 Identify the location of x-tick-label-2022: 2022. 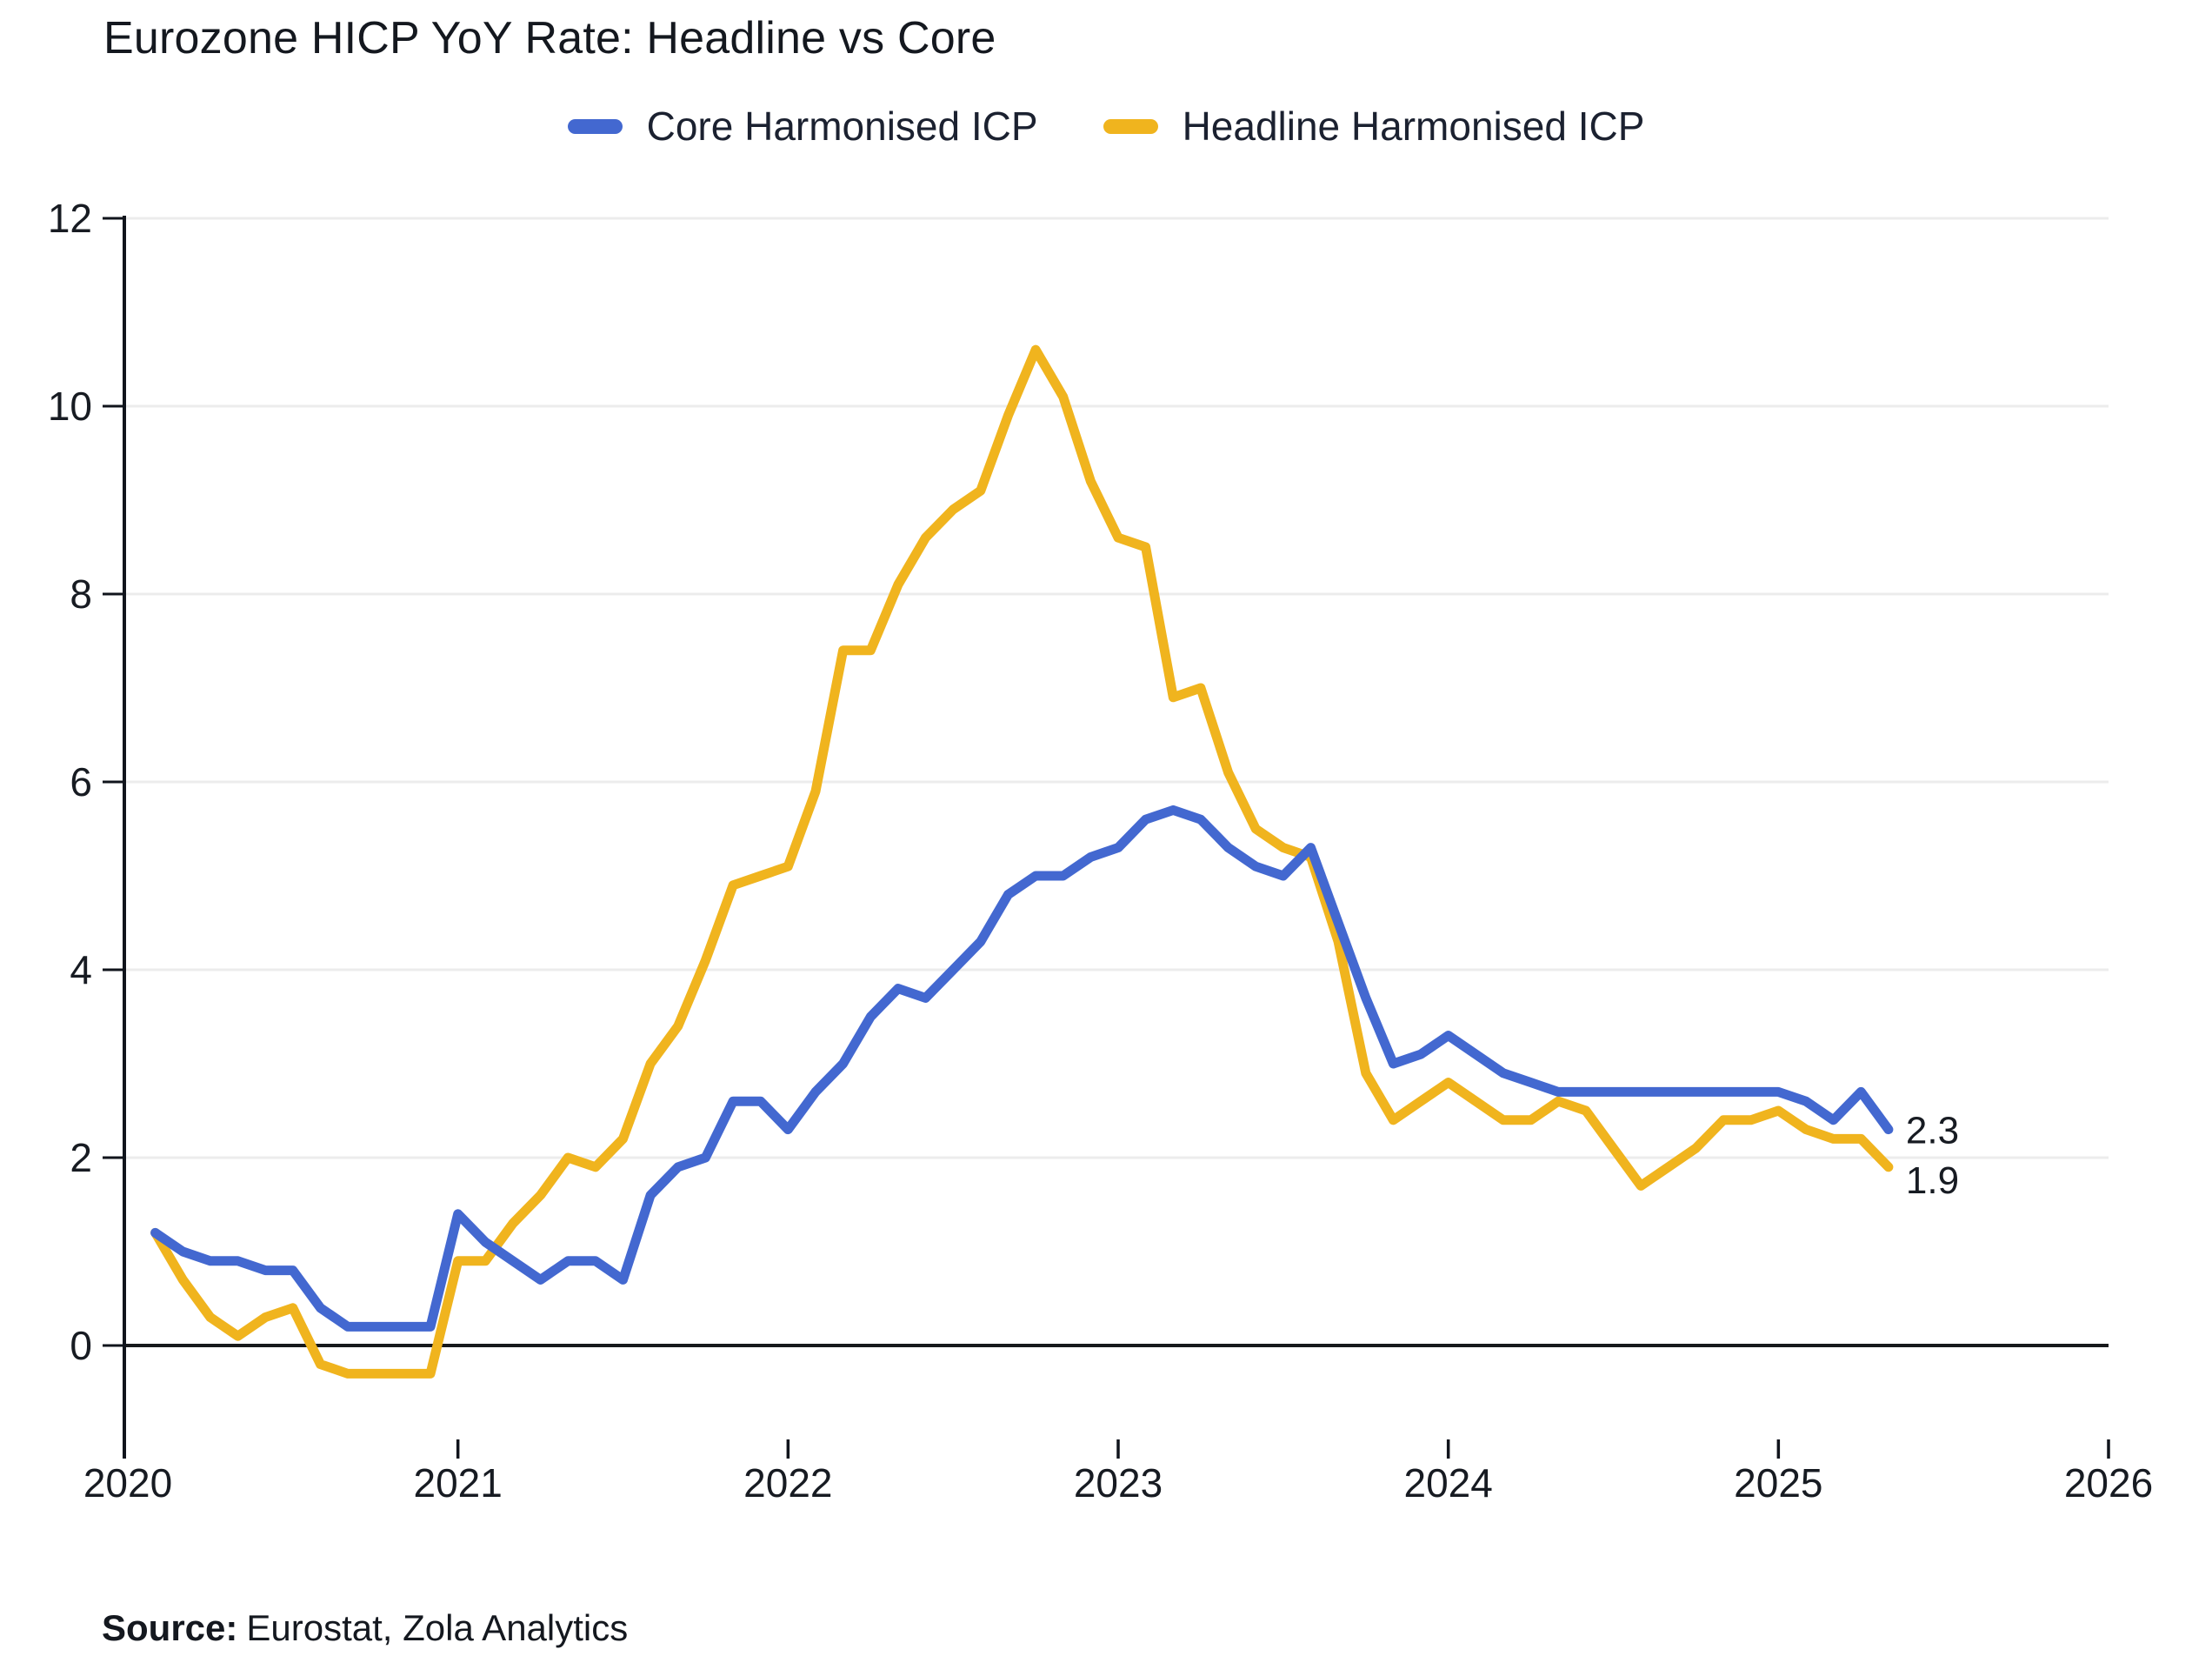
(788, 1483).